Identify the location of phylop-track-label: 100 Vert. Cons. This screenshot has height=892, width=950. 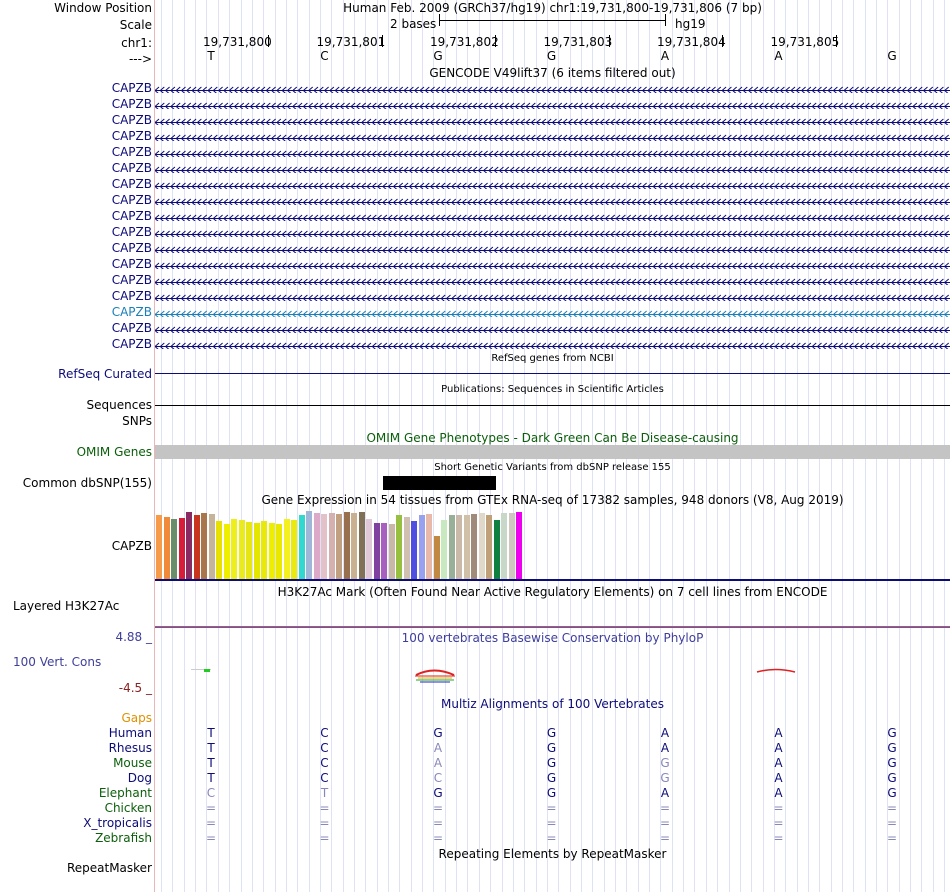
(57, 662).